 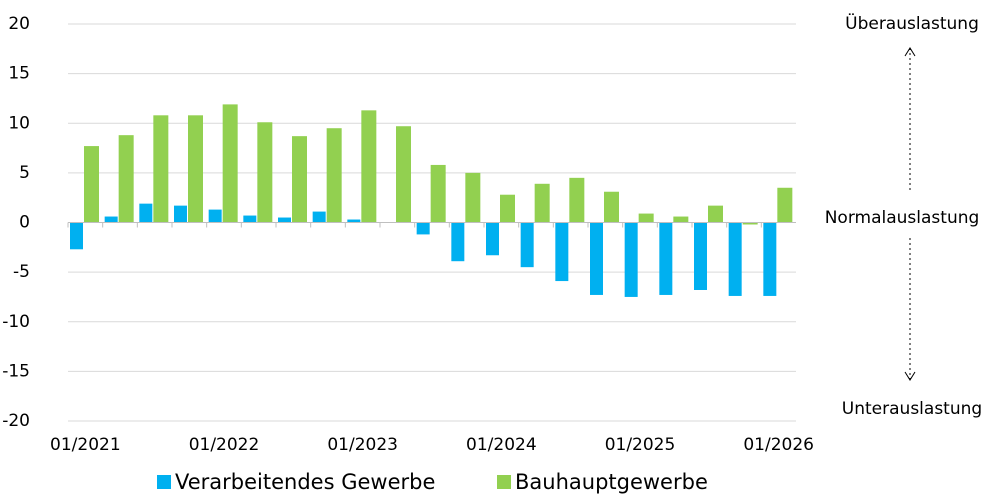 What do you see at coordinates (912, 23) in the screenshot?
I see `annotation: Überauslastung` at bounding box center [912, 23].